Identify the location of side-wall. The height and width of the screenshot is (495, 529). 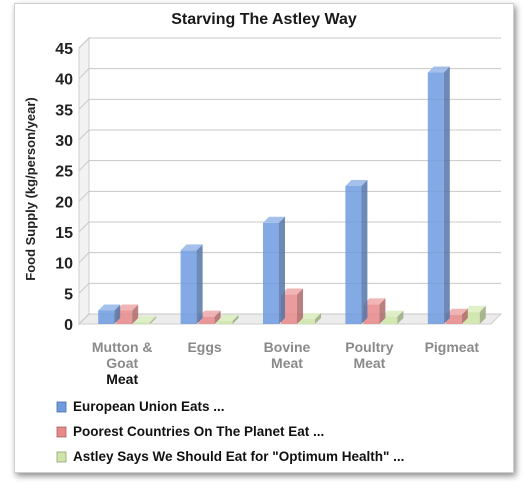
(84, 181).